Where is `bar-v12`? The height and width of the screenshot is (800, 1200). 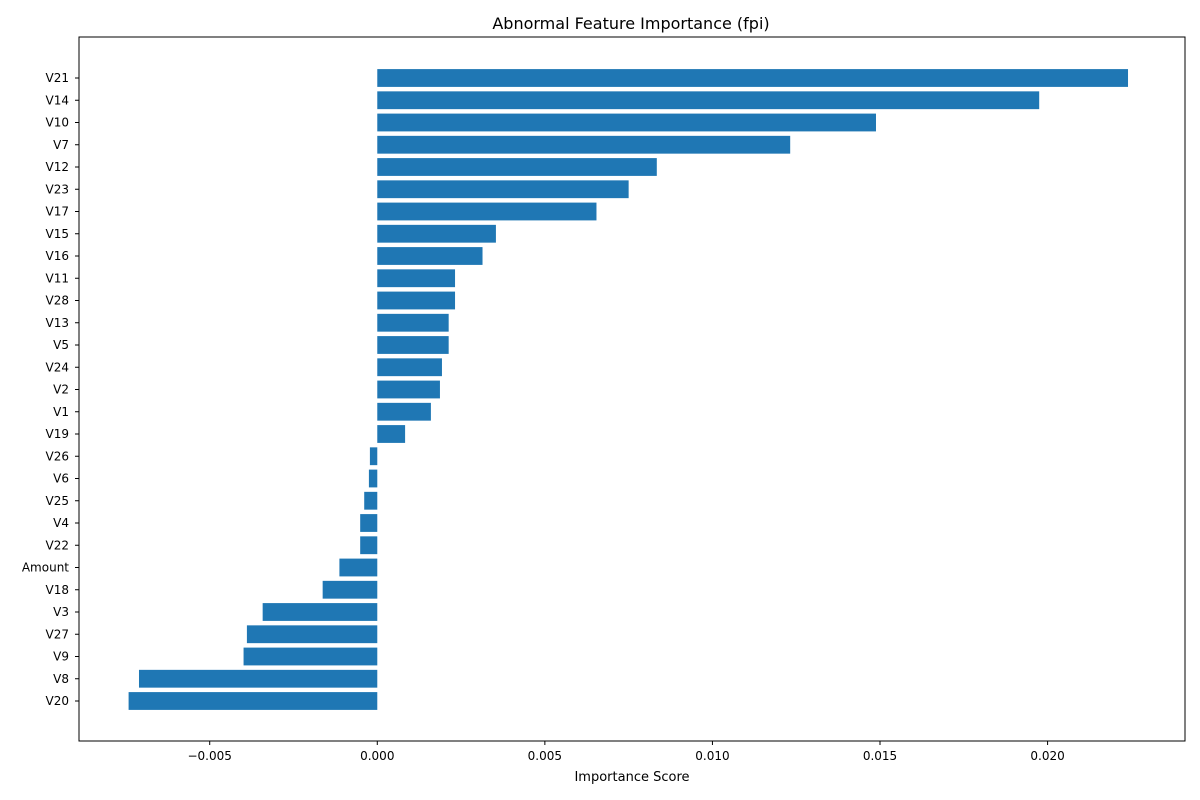 bar-v12 is located at coordinates (517, 167).